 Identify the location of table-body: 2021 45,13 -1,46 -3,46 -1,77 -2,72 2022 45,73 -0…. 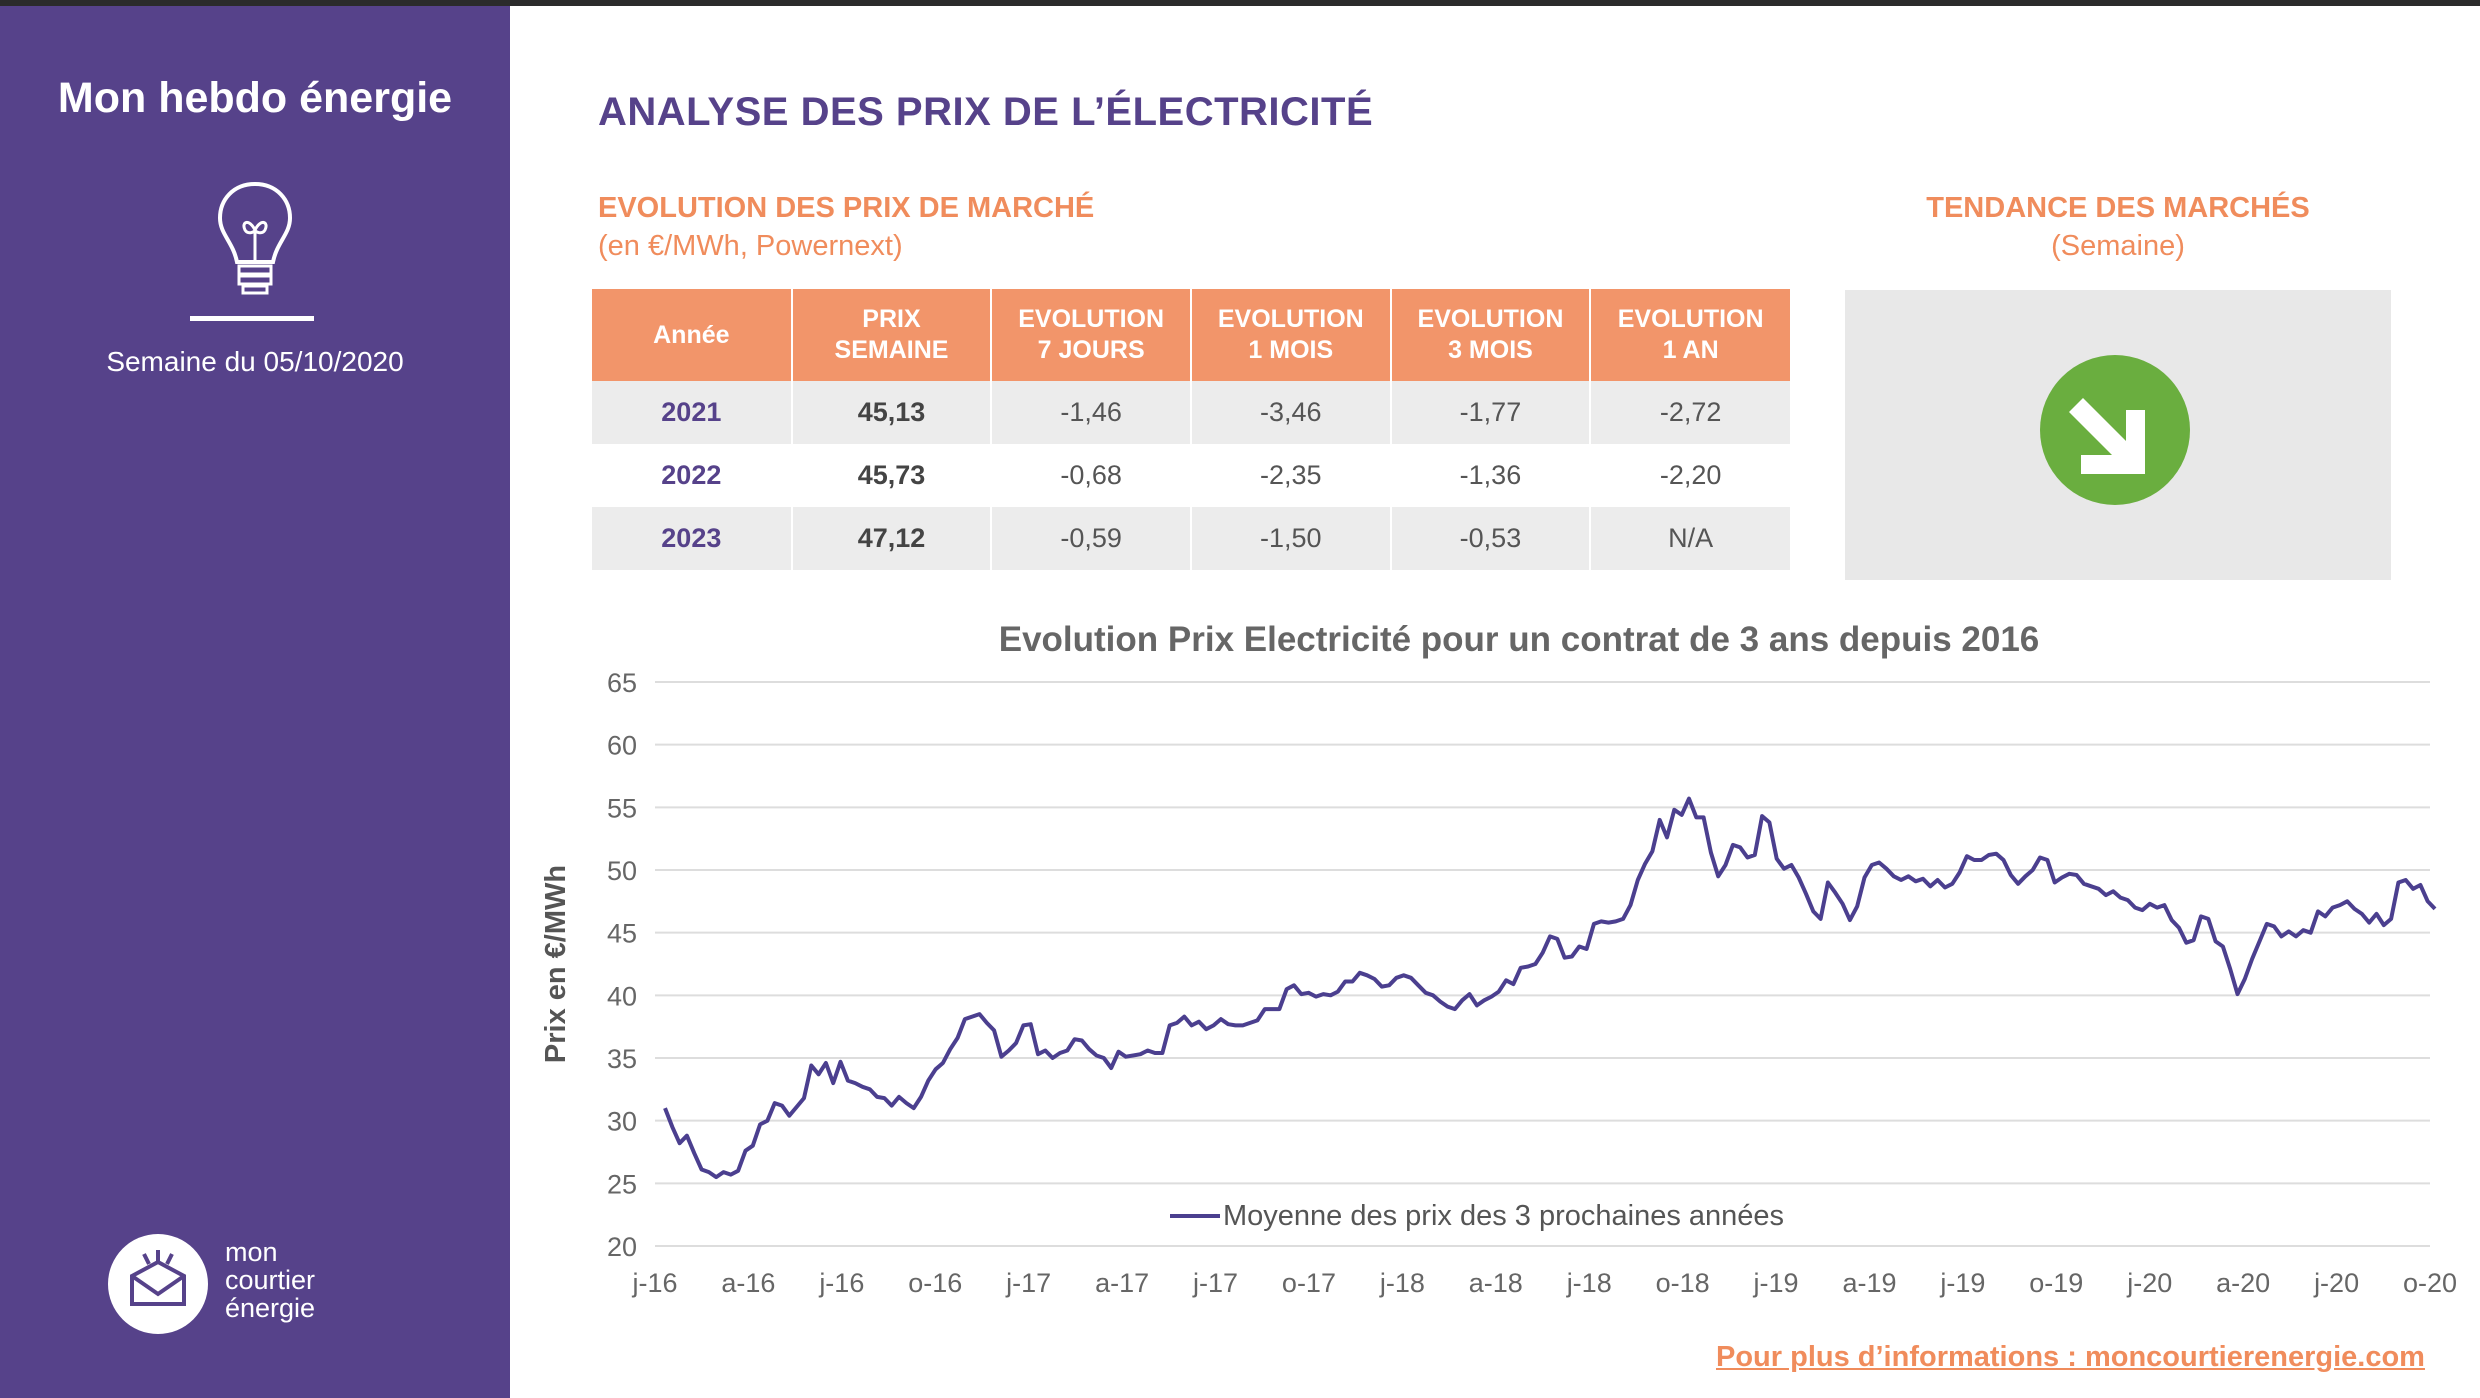
(1191, 475).